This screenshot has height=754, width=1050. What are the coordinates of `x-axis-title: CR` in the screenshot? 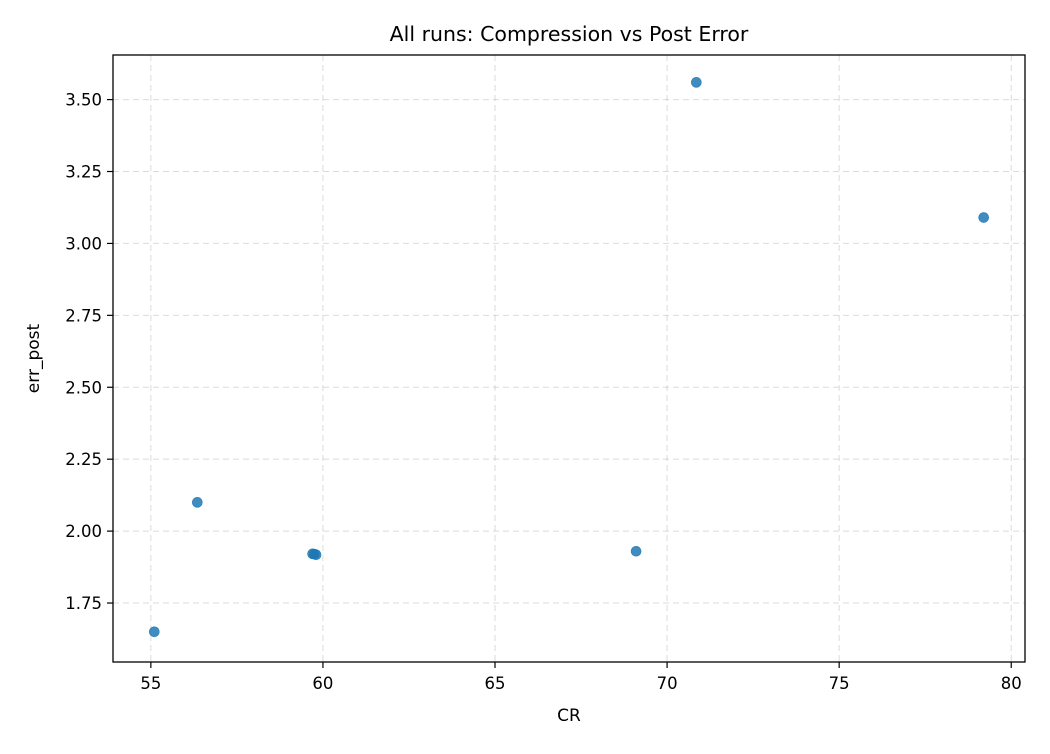 It's located at (569, 716).